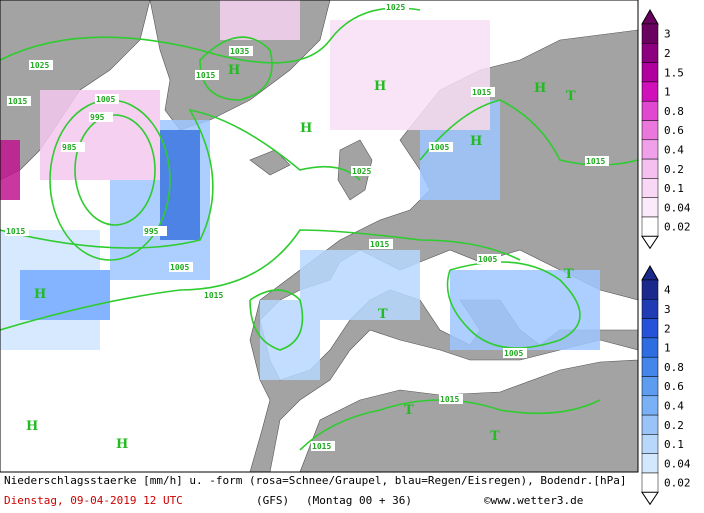  I want to click on snow-scale-label: 3, so click(667, 34).